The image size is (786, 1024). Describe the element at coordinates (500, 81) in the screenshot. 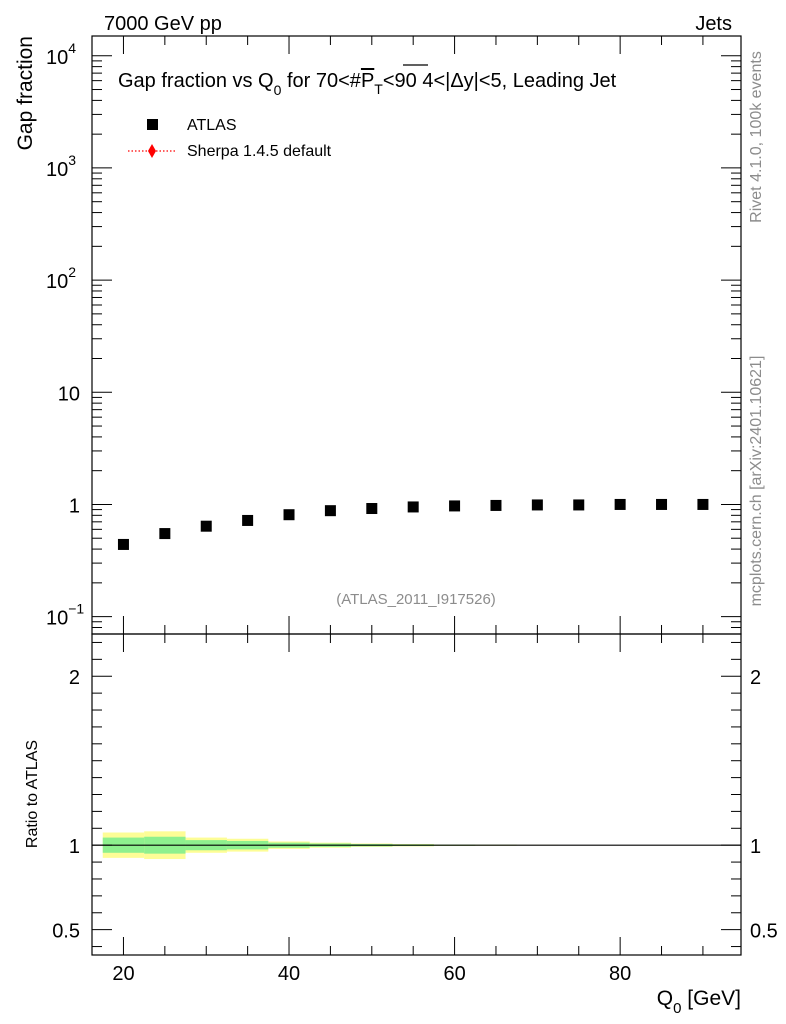

I see `title-post: <90 4<|Δy|<5, Leading Jet` at that location.